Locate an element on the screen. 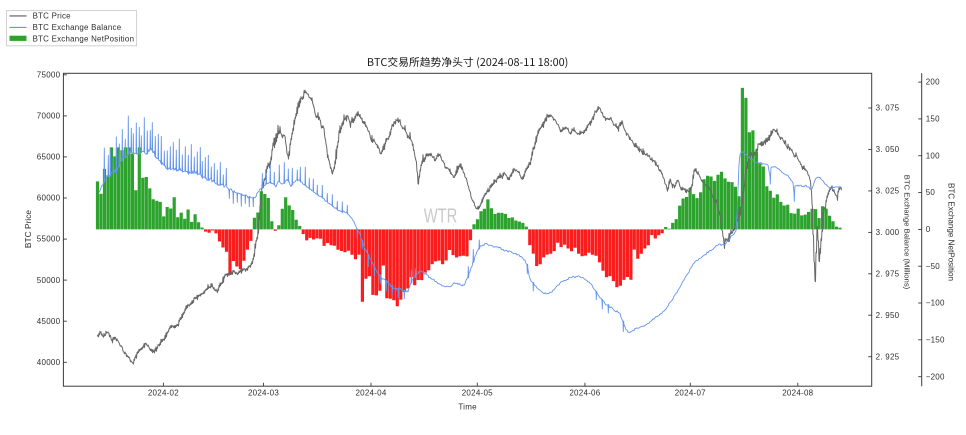 This screenshot has width=966, height=435. svg-text: −50 is located at coordinates (933, 266).